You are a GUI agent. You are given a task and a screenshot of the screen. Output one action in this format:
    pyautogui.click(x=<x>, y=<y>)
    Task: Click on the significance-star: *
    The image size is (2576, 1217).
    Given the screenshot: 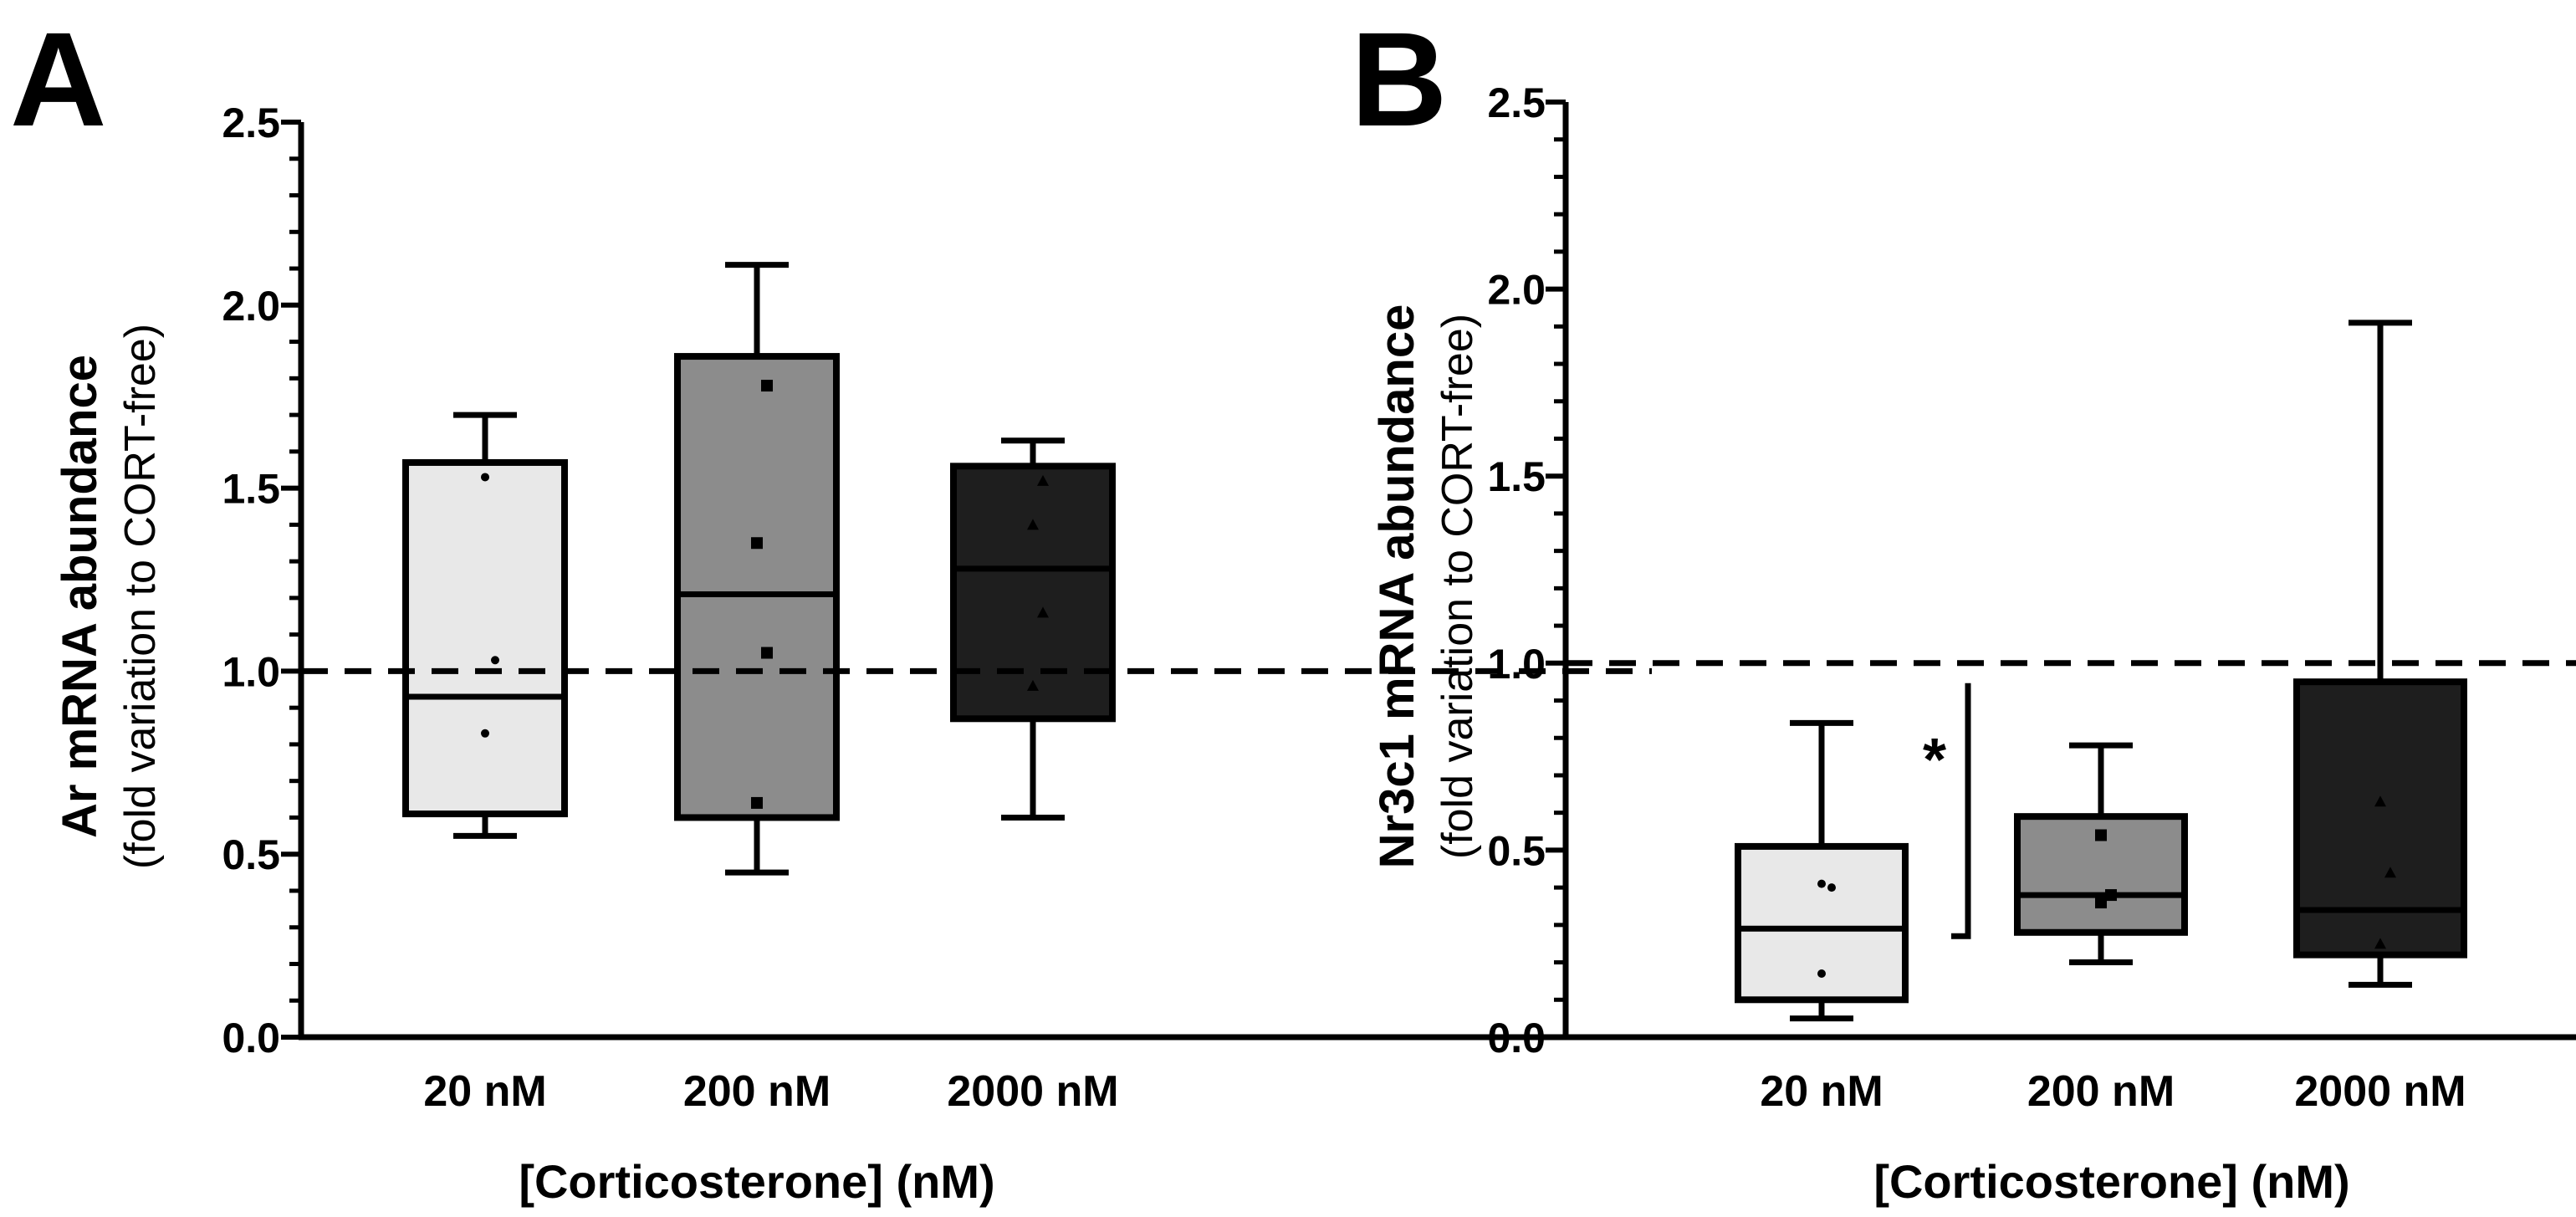 What is the action you would take?
    pyautogui.click(x=1934, y=760)
    